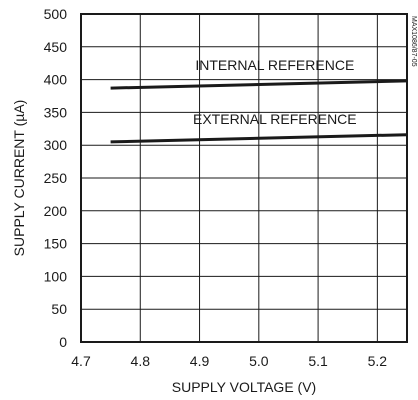  I want to click on series-lines, so click(259, 111).